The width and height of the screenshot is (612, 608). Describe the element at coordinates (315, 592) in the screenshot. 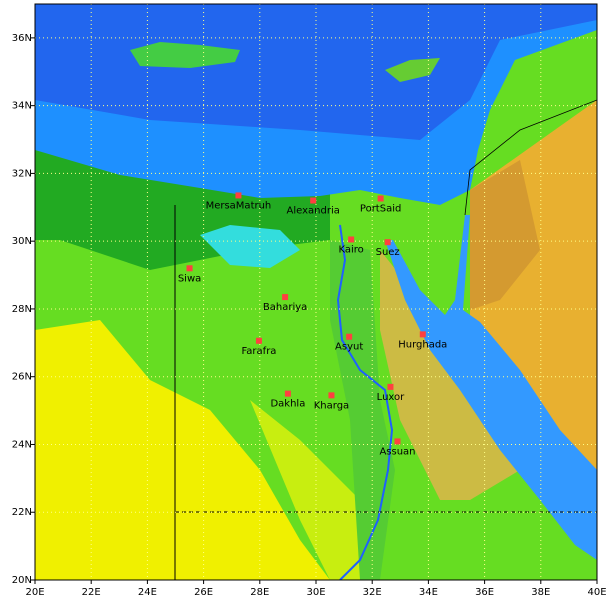

I see `x-tick-label: 30E` at that location.